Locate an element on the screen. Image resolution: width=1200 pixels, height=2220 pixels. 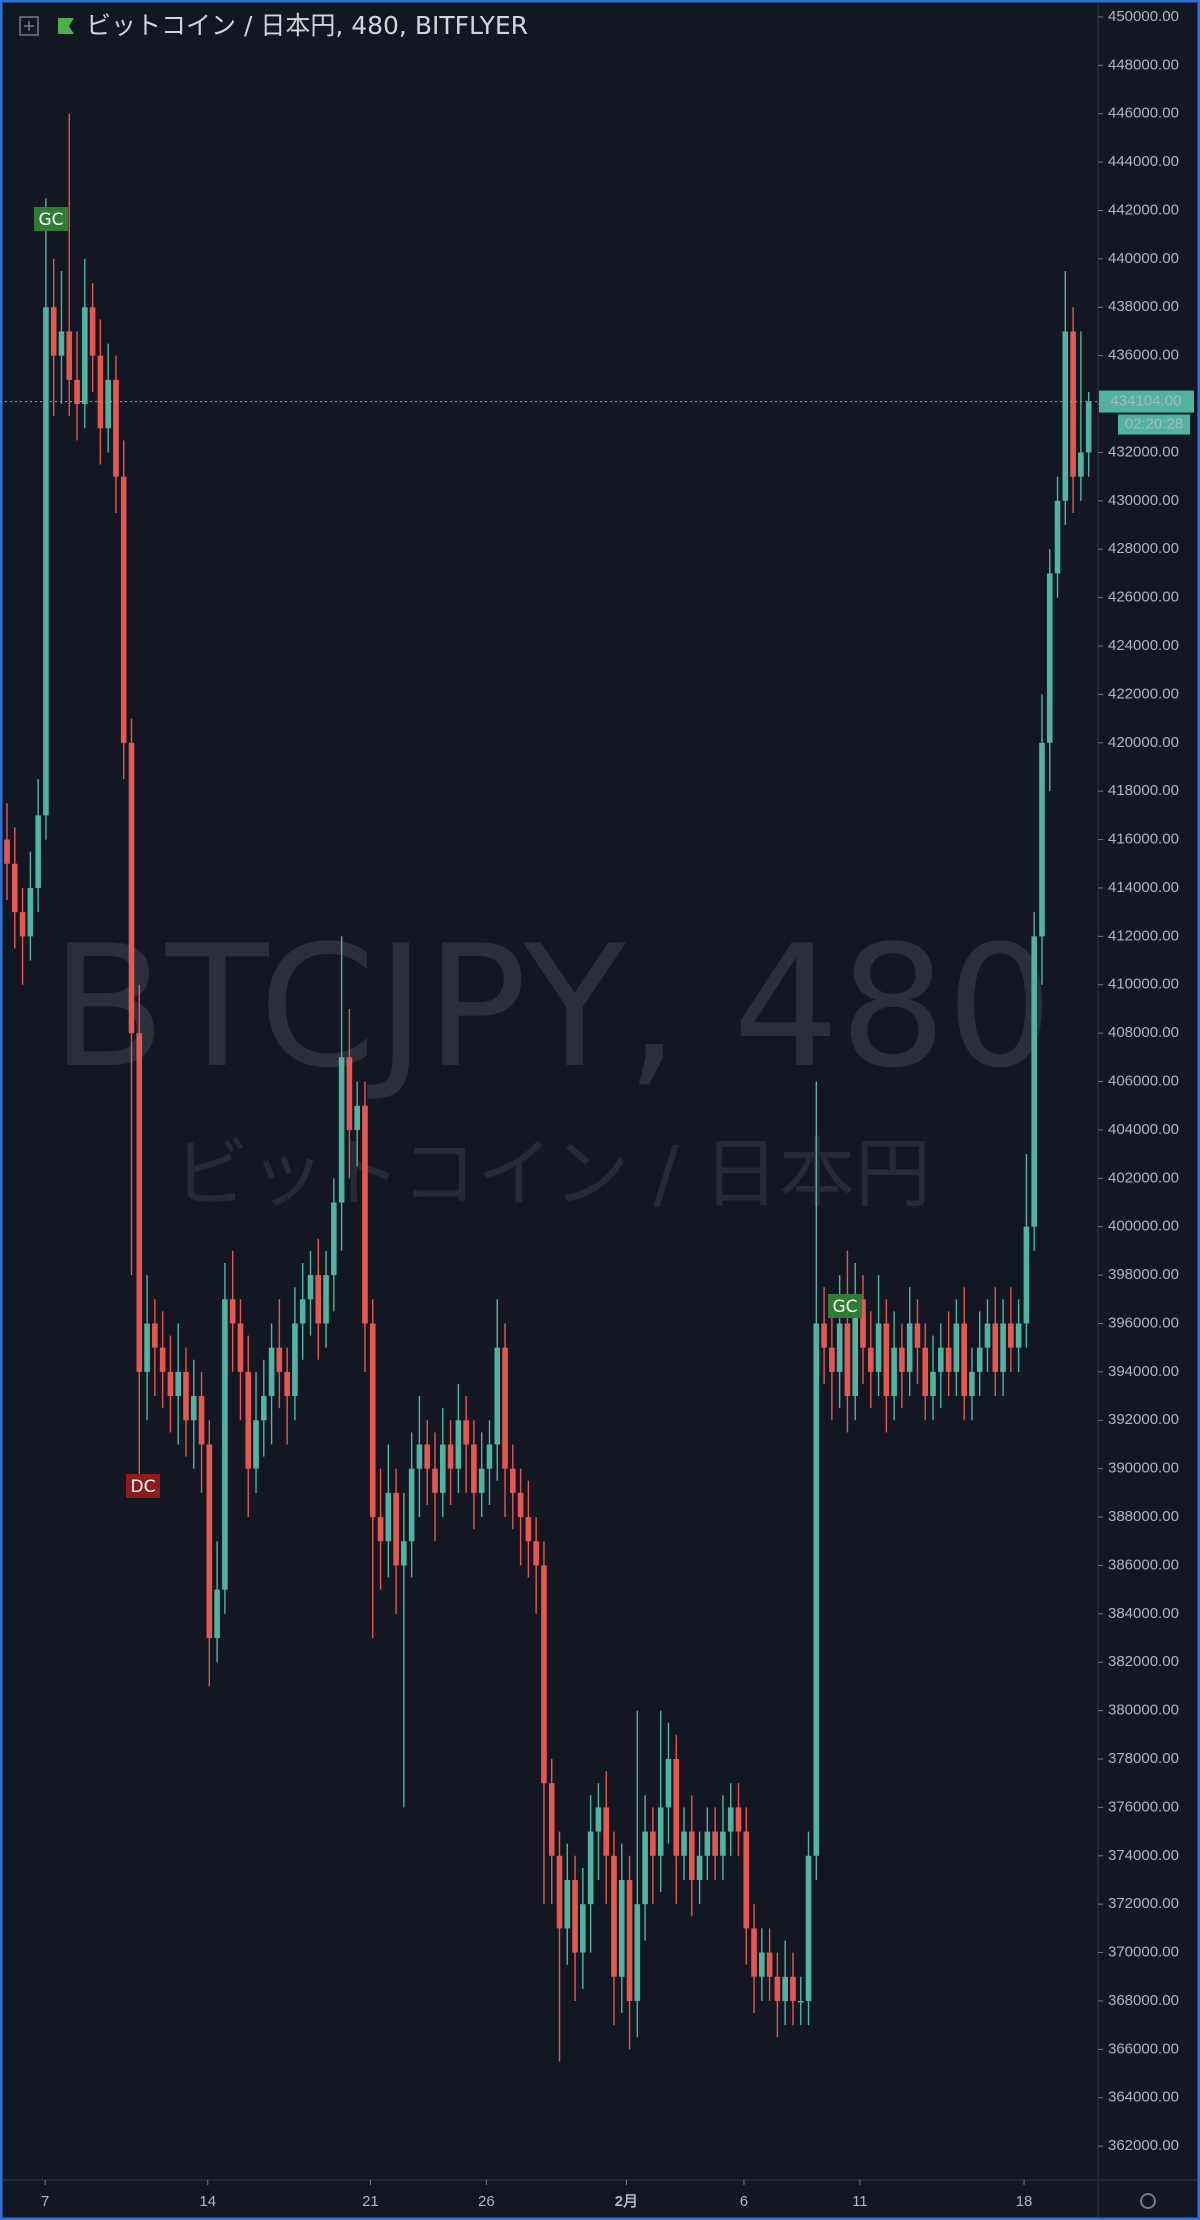
y-tick-label: 382000.00 is located at coordinates (1143, 1661).